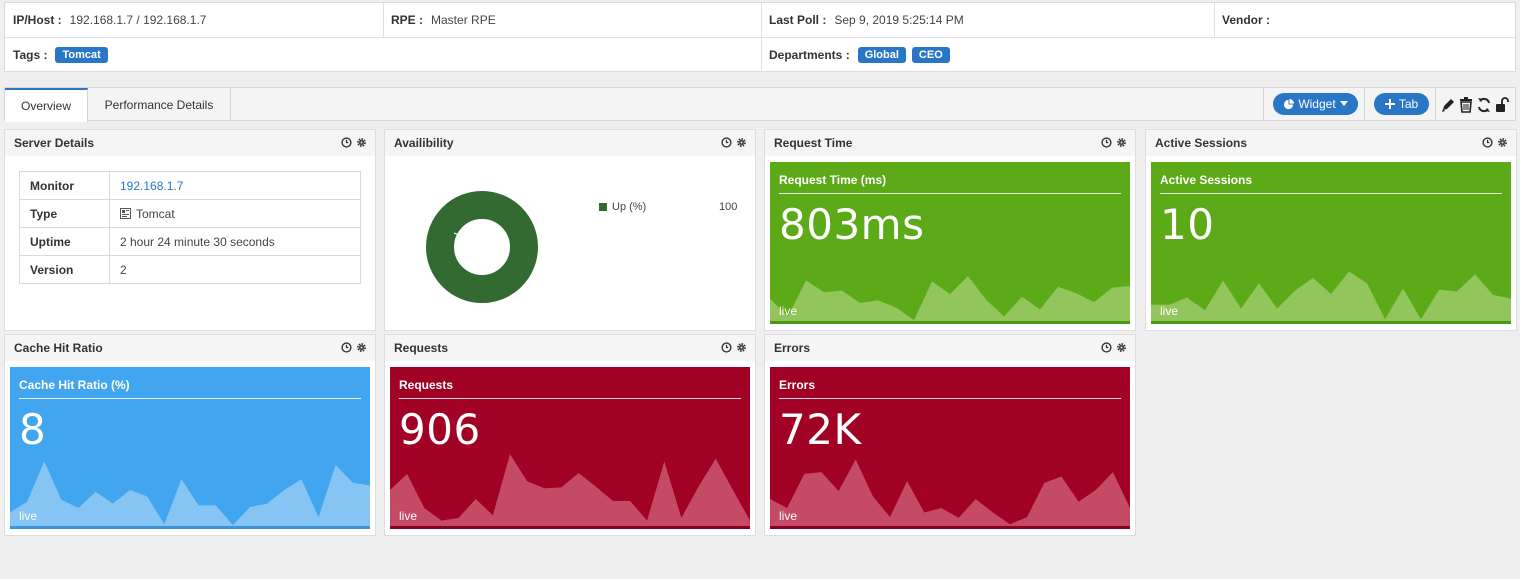 Image resolution: width=1520 pixels, height=579 pixels. I want to click on dashboard-tab-bar: Overview Performance Details Widget Tab, so click(760, 104).